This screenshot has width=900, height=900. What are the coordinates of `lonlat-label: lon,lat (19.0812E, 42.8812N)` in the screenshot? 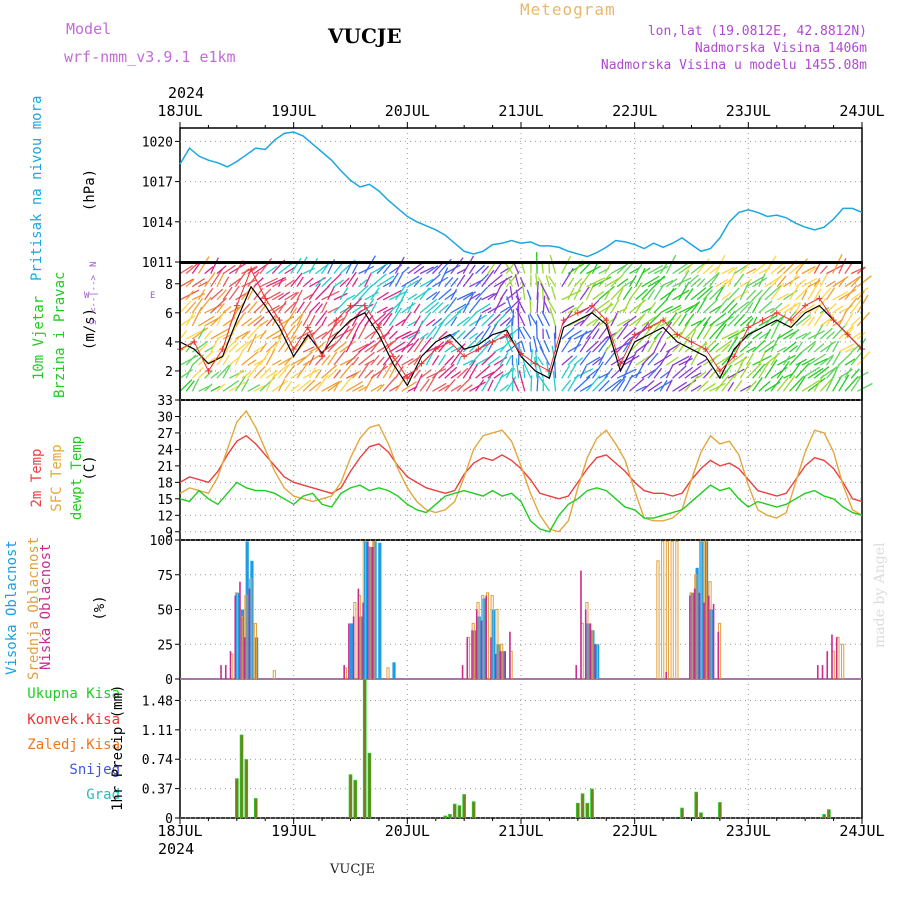 It's located at (757, 31).